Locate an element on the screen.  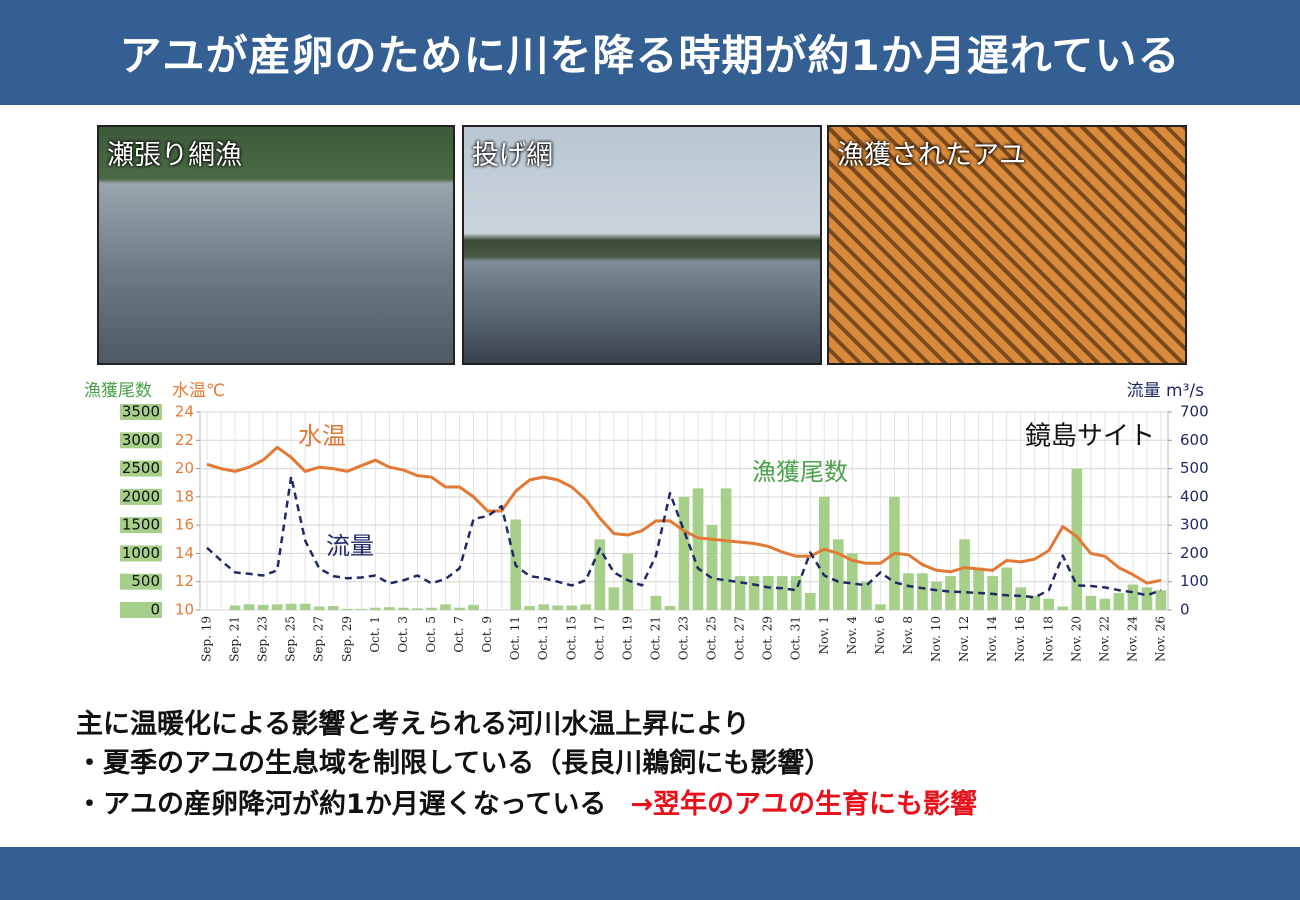
x-tick-label: Oct. 7 is located at coordinates (459, 634).